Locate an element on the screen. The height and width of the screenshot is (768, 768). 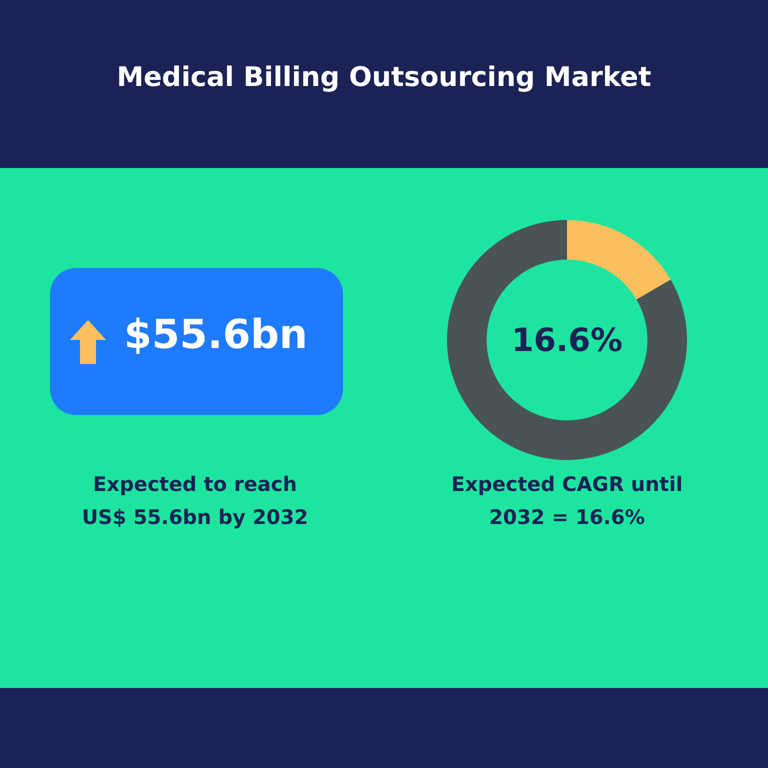
text: 16.6% is located at coordinates (567, 340).